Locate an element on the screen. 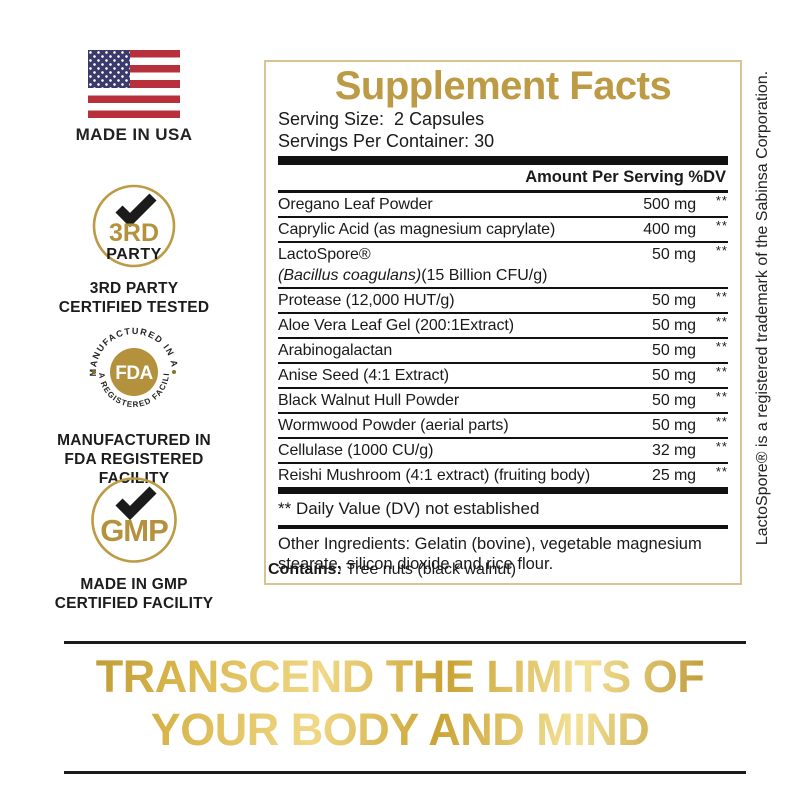 The height and width of the screenshot is (800, 800). contains-statement: Contains: Tree nuts (black walnut) is located at coordinates (392, 570).